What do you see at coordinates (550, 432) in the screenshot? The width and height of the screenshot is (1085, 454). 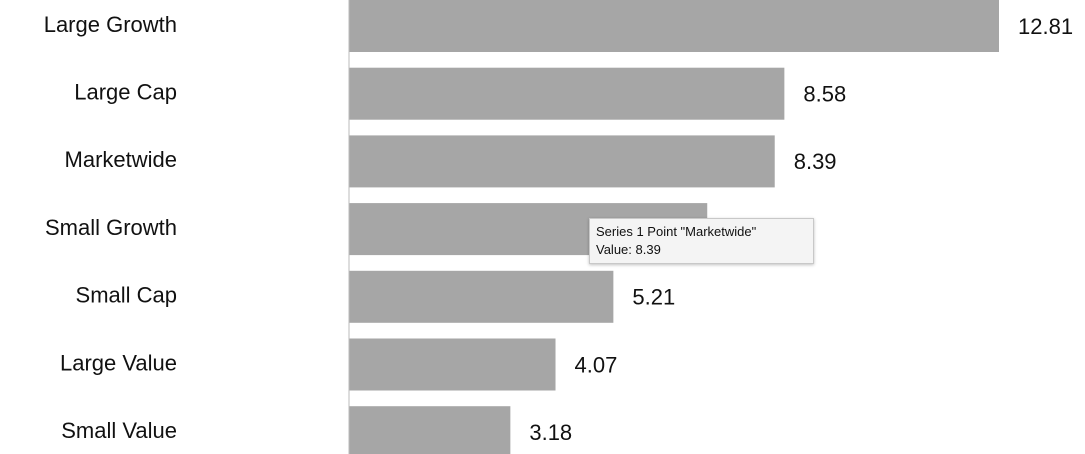 I see `value-label: 3.18` at bounding box center [550, 432].